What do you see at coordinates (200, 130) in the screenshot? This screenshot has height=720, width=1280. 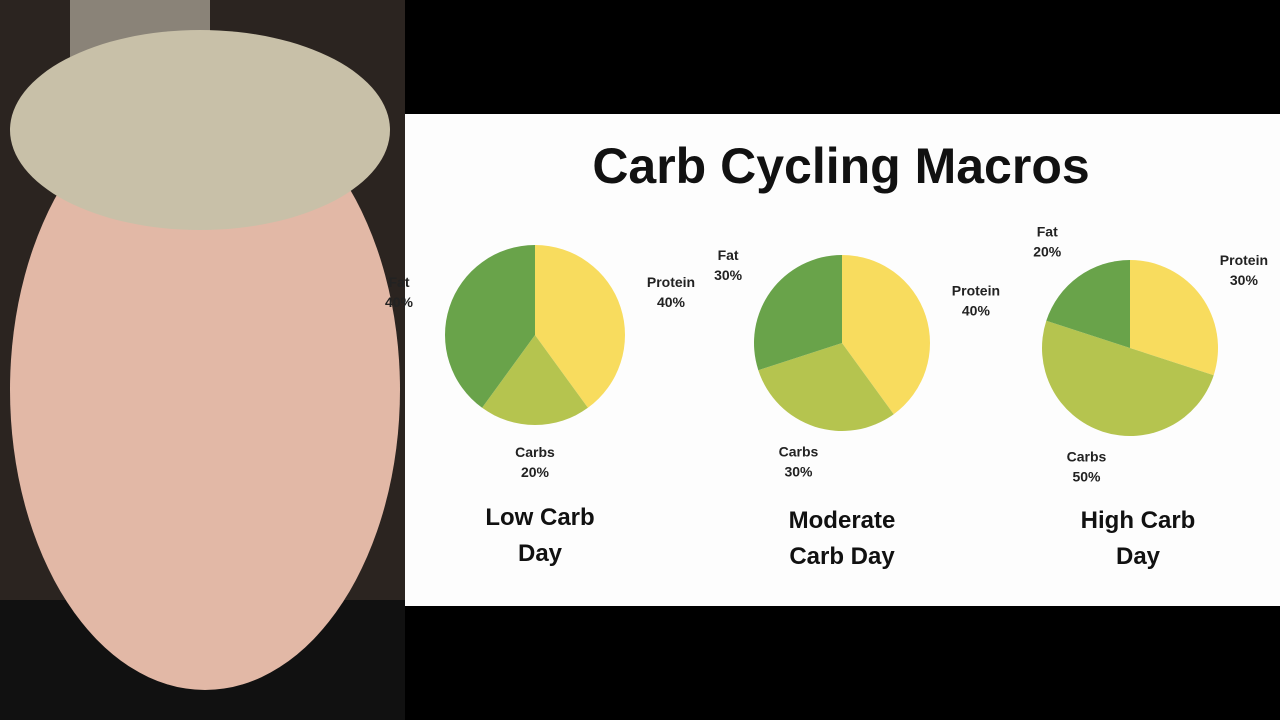 I see `hair` at bounding box center [200, 130].